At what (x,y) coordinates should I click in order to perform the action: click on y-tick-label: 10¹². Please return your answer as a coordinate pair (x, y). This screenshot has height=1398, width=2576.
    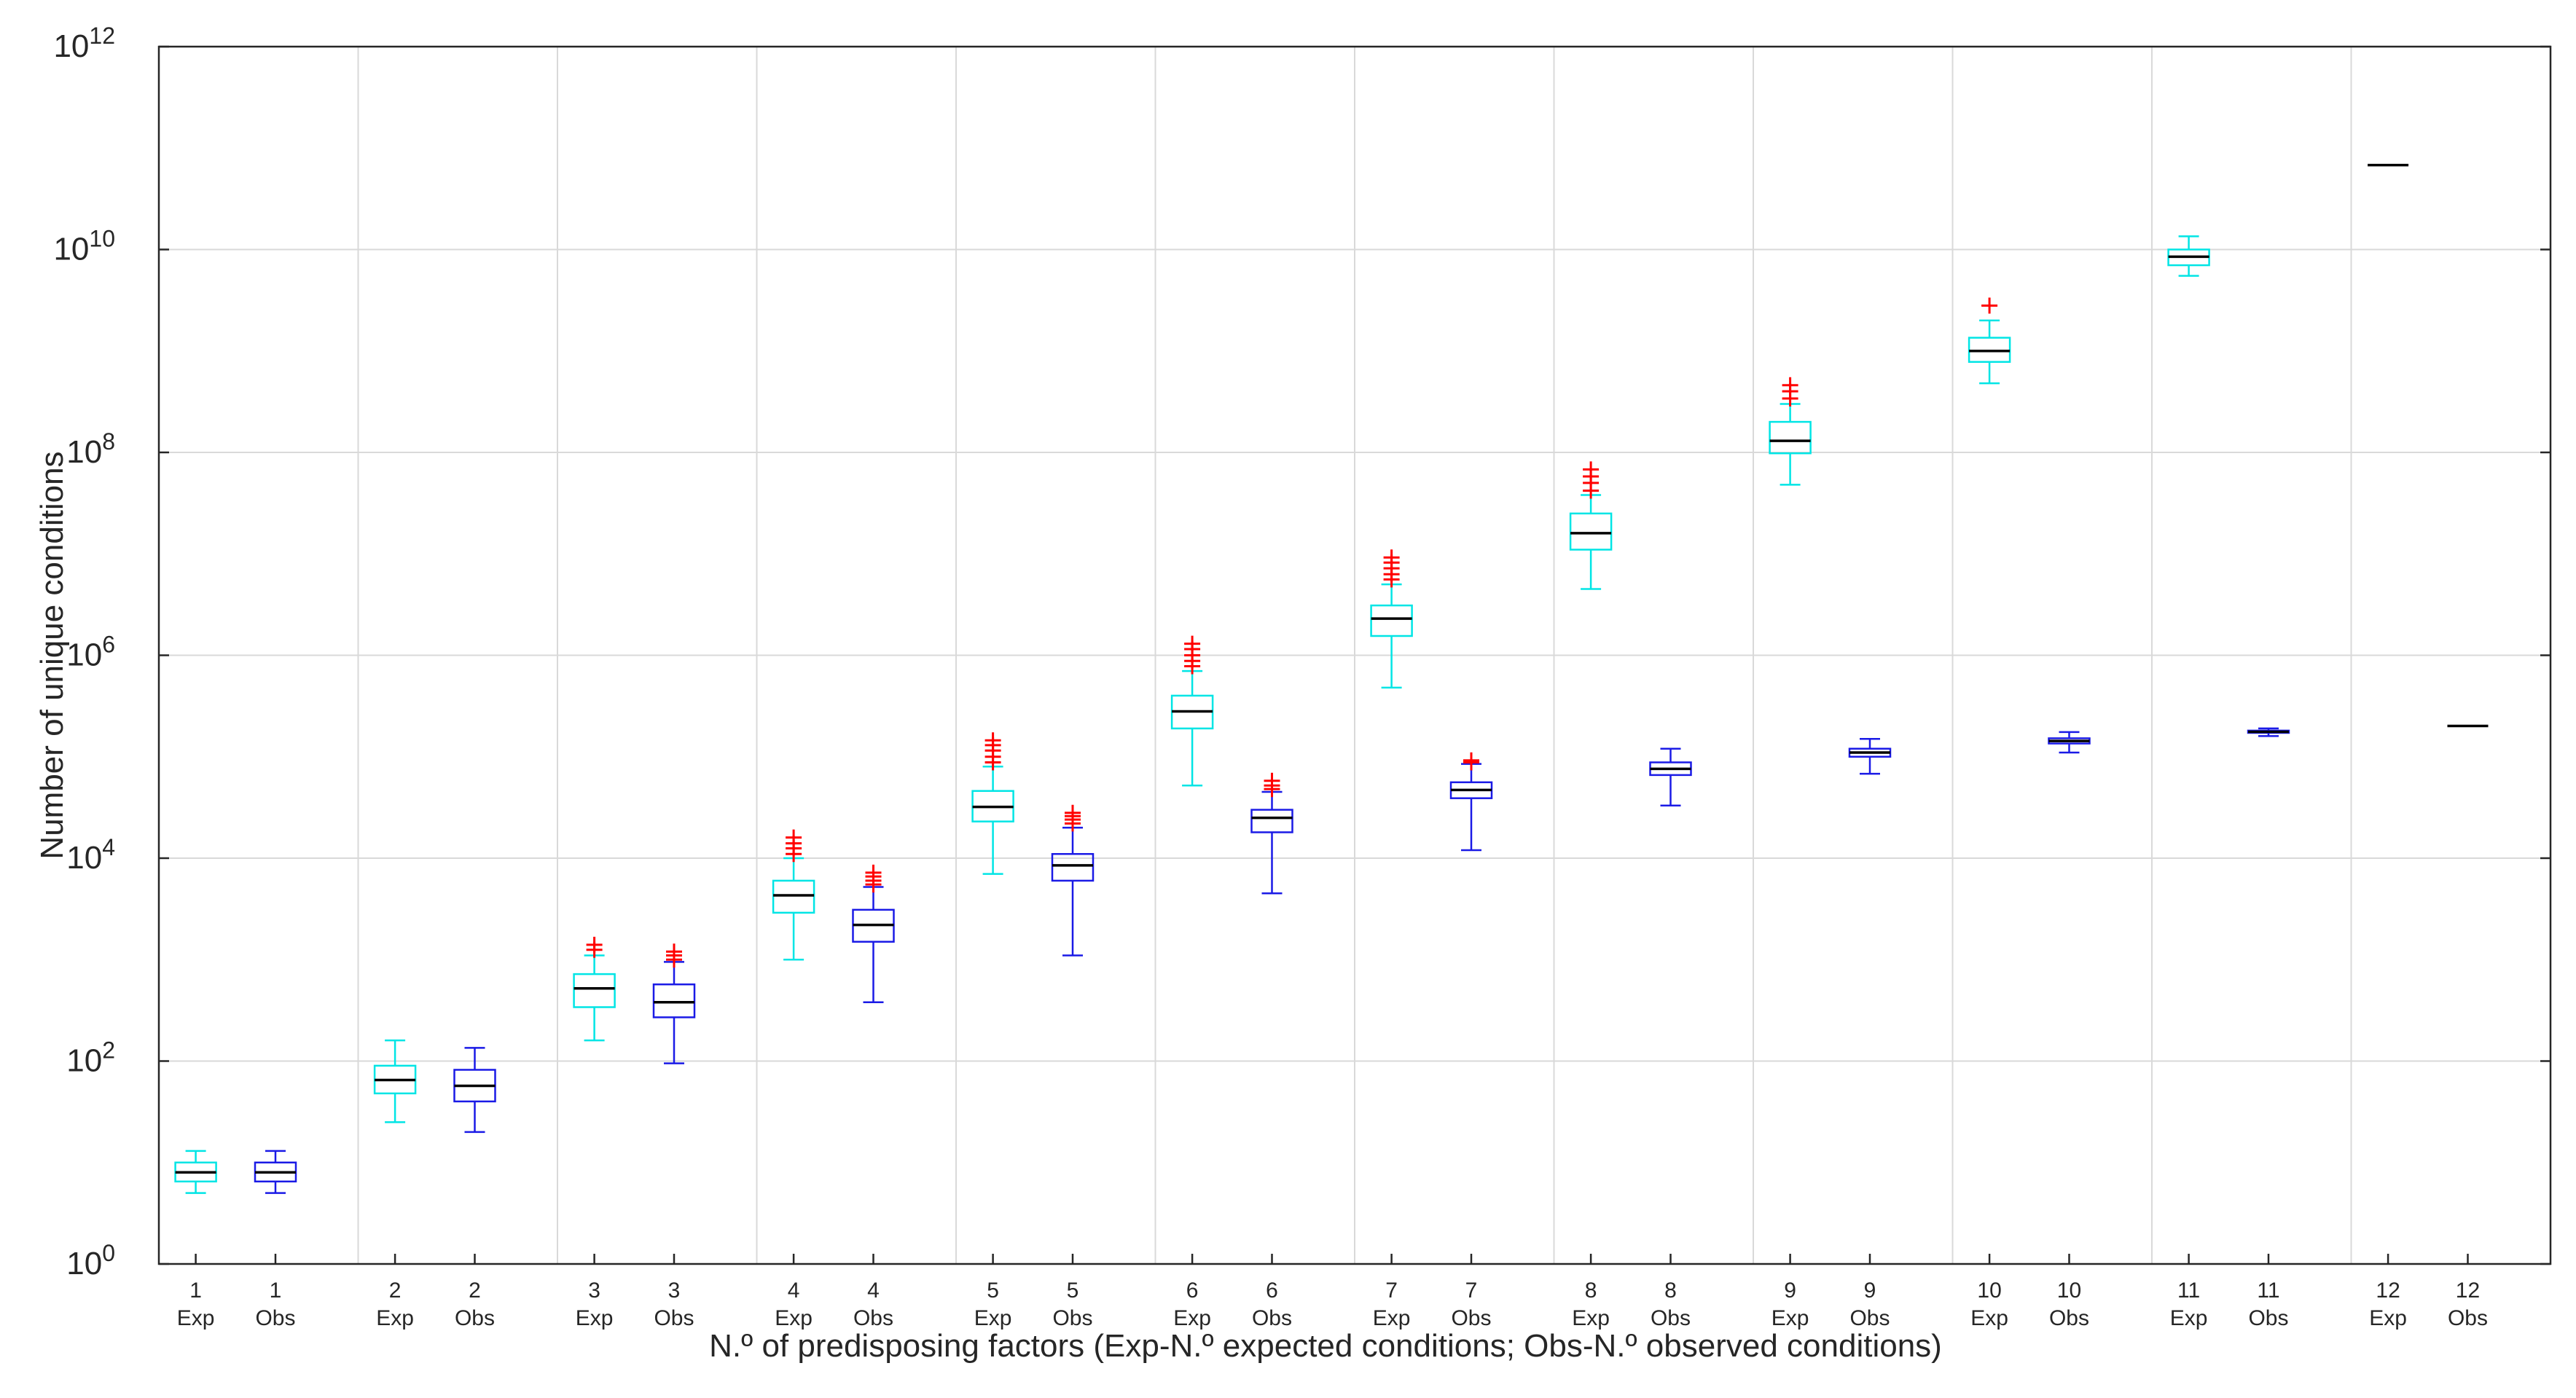
    Looking at the image, I should click on (84, 43).